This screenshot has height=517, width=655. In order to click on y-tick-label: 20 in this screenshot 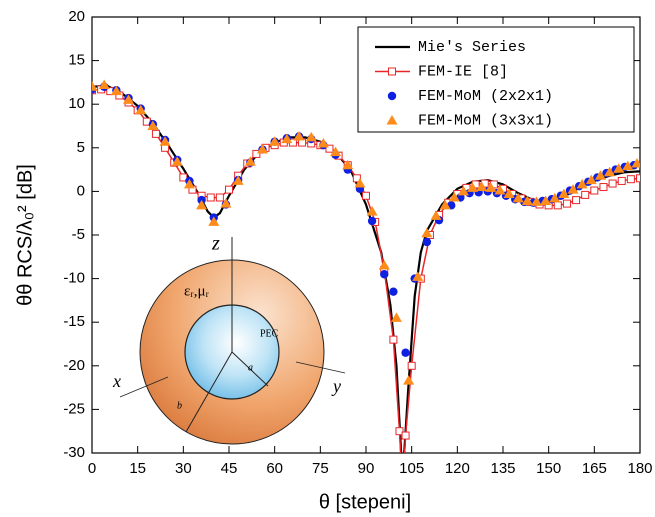, I will do `click(76, 16)`.